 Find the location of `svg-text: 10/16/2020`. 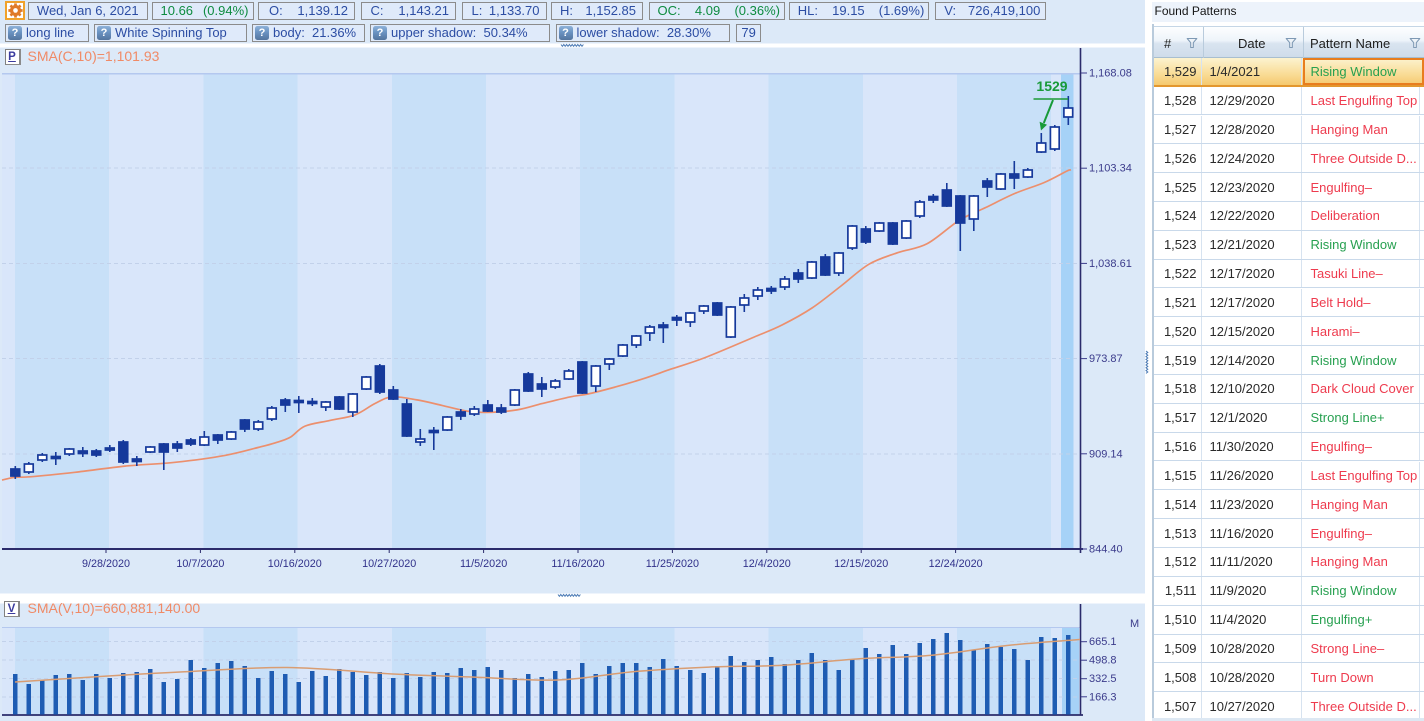

svg-text: 10/16/2020 is located at coordinates (295, 564).